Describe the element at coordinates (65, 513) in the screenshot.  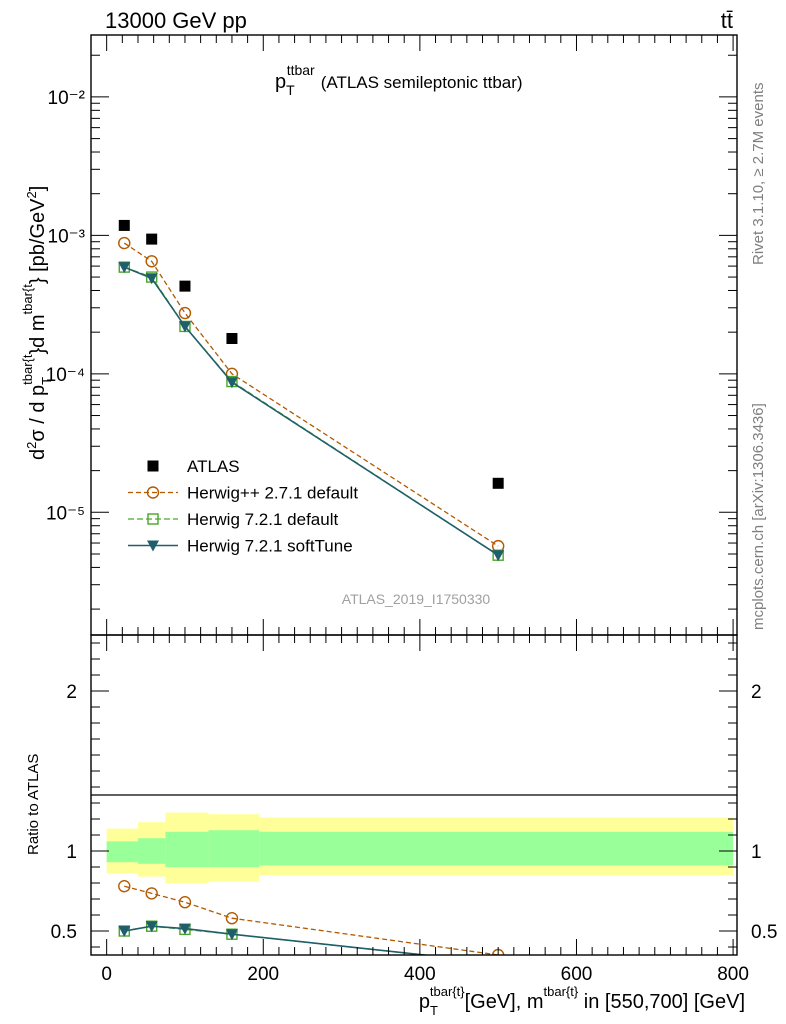
I see `y-tick-label: 10⁻⁵` at that location.